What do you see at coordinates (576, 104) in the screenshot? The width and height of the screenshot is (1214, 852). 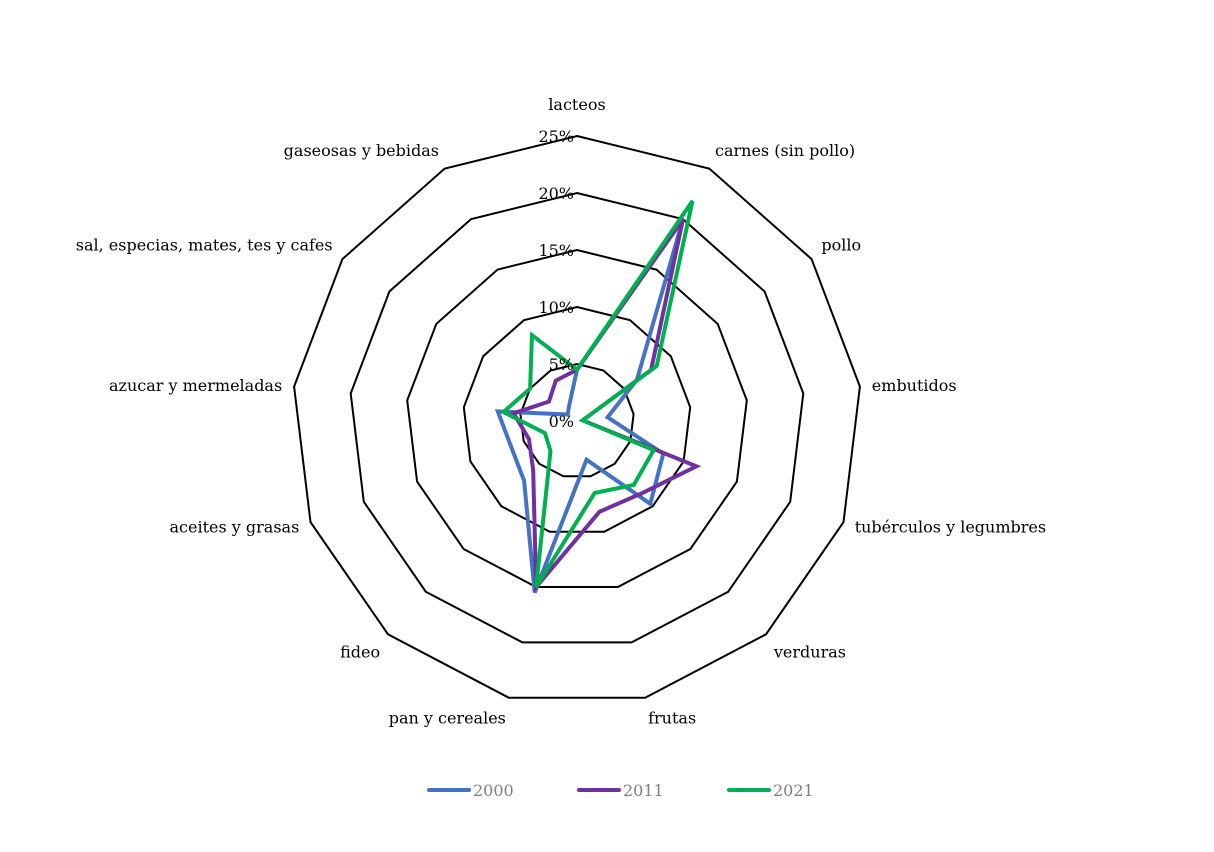 I see `category-label: lacteos` at bounding box center [576, 104].